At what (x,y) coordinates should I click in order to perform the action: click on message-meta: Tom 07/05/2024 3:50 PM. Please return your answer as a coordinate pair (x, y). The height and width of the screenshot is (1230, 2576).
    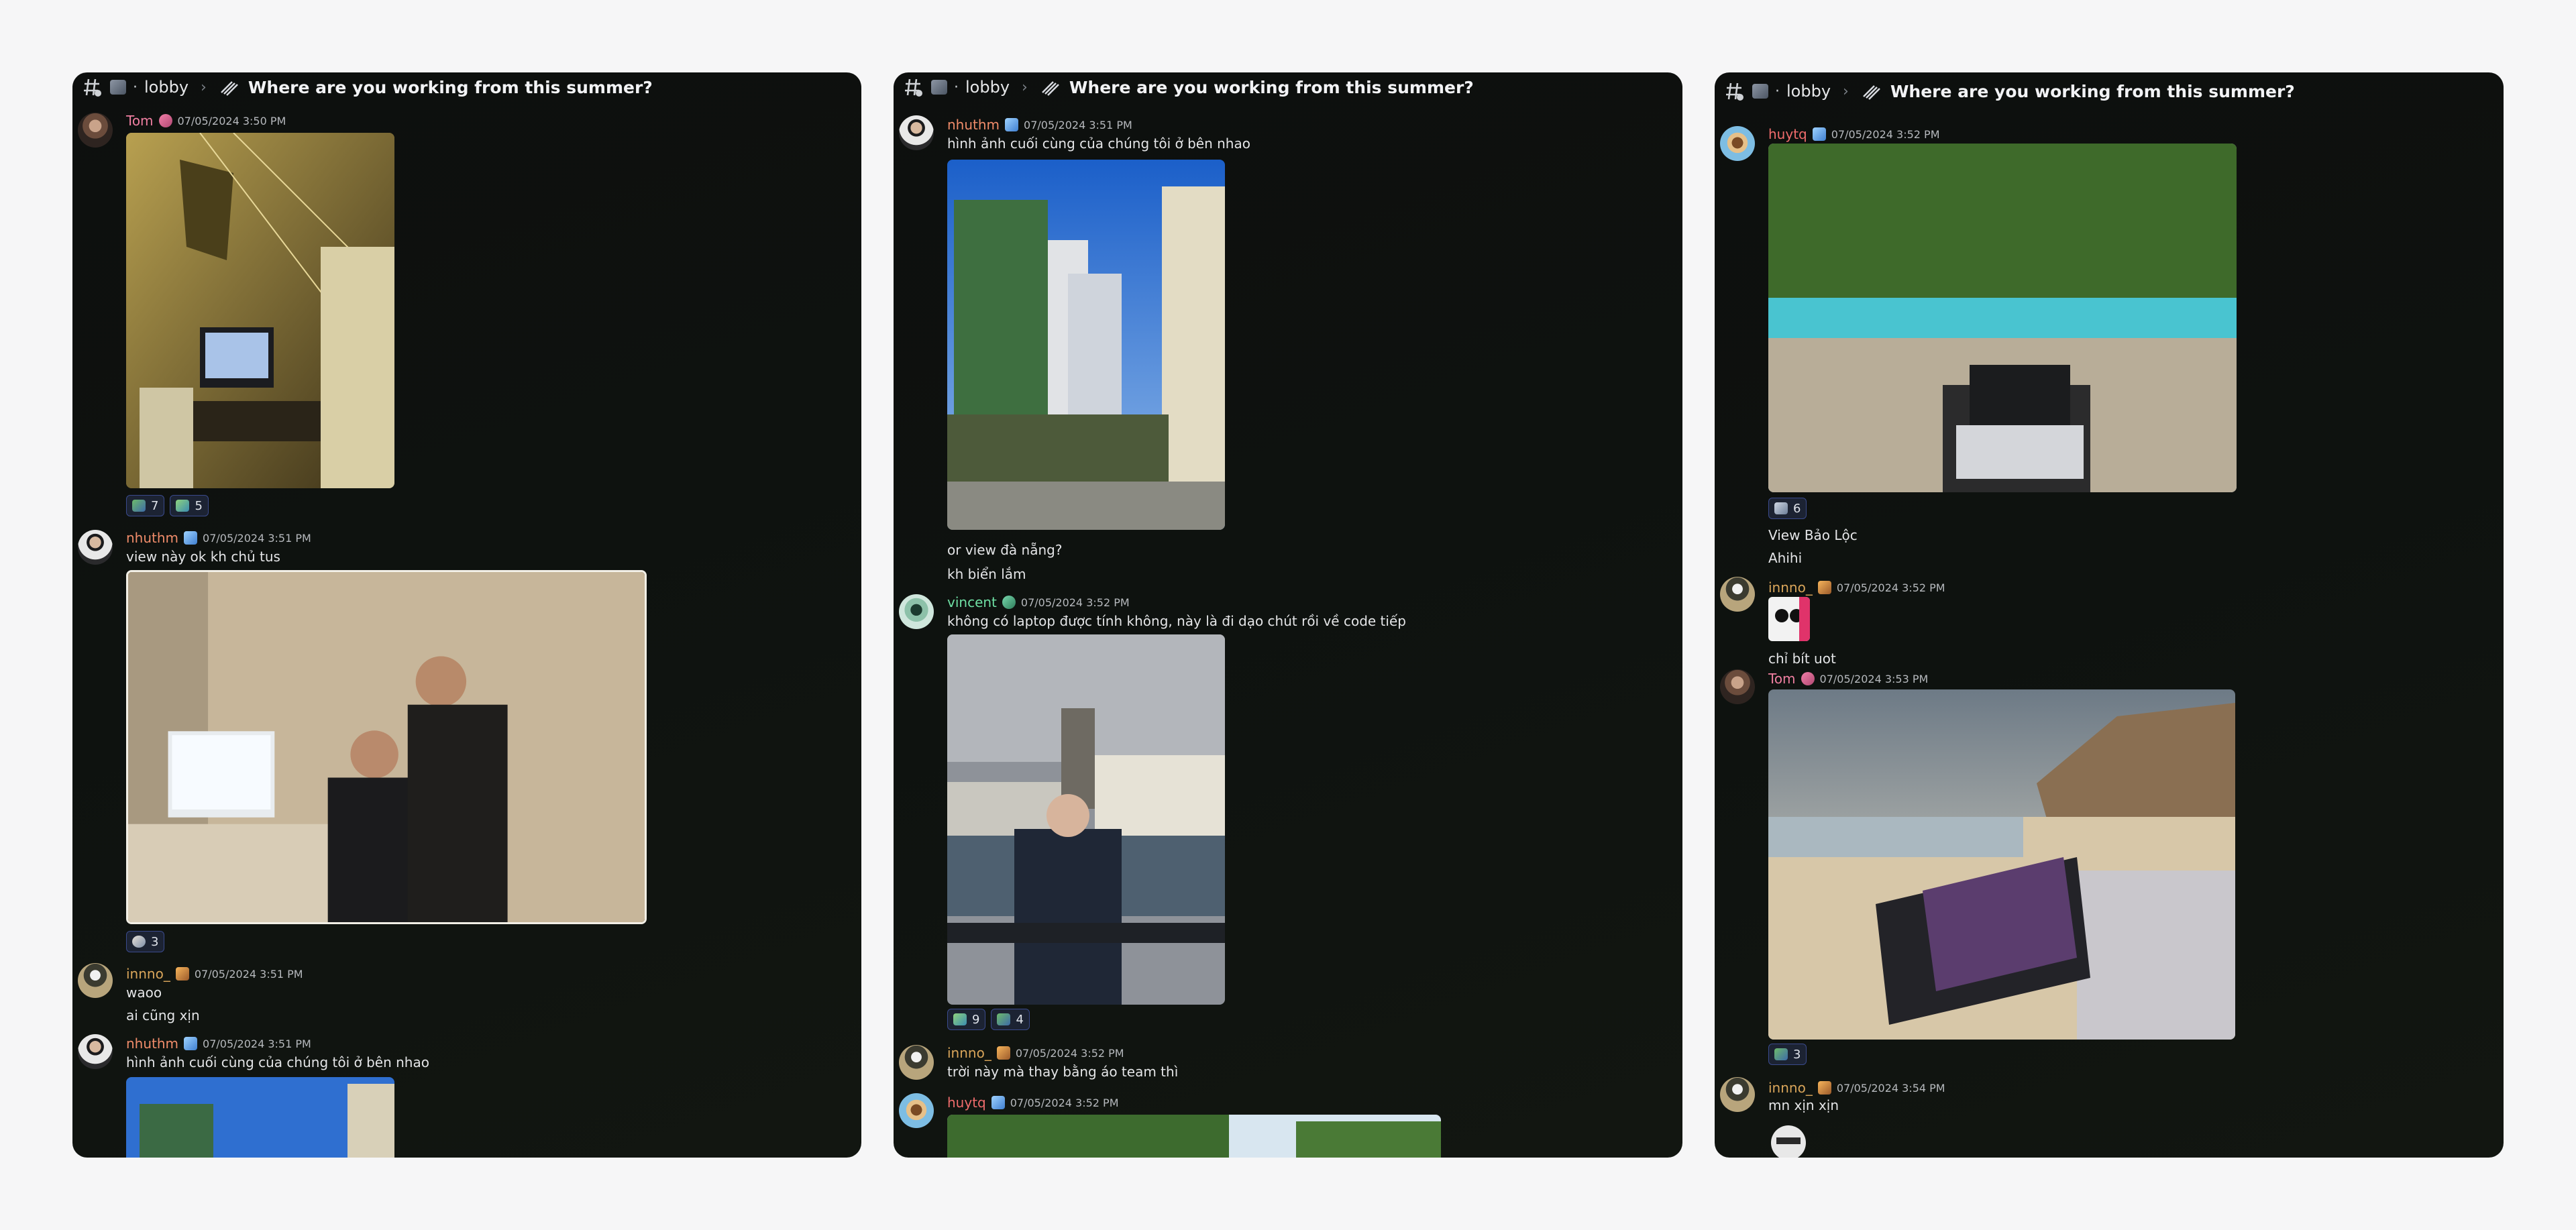
    Looking at the image, I should click on (206, 121).